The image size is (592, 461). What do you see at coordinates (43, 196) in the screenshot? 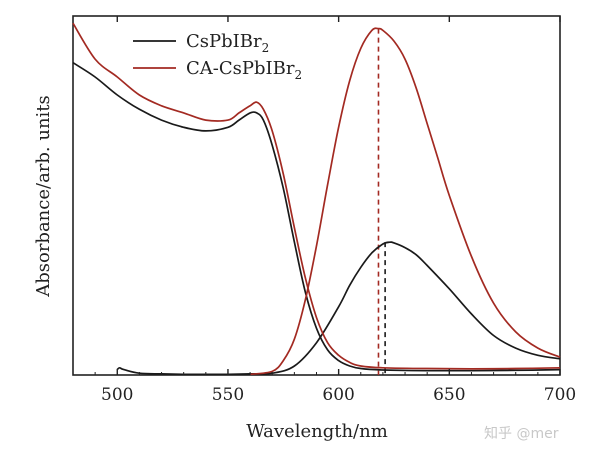
I see `y-axis-label: Absorbance/arb. units` at bounding box center [43, 196].